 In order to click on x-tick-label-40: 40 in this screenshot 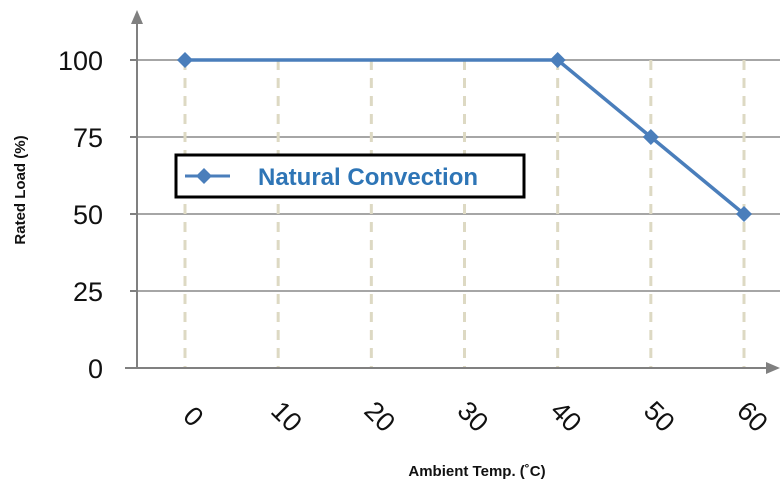, I will do `click(566, 416)`.